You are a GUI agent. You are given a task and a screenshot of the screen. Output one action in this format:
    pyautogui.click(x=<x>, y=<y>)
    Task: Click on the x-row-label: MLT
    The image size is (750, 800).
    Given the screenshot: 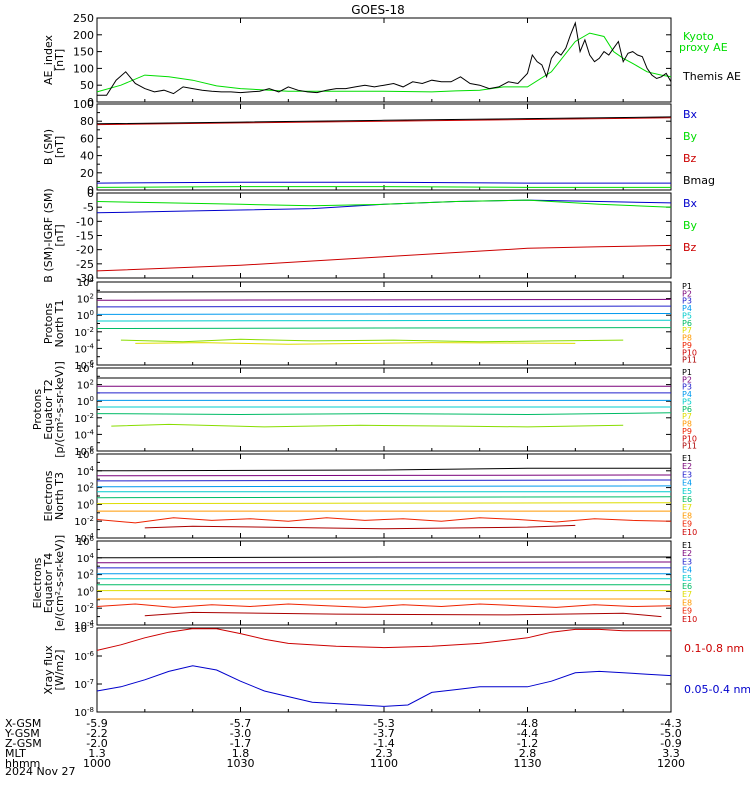 What is the action you would take?
    pyautogui.click(x=15, y=753)
    